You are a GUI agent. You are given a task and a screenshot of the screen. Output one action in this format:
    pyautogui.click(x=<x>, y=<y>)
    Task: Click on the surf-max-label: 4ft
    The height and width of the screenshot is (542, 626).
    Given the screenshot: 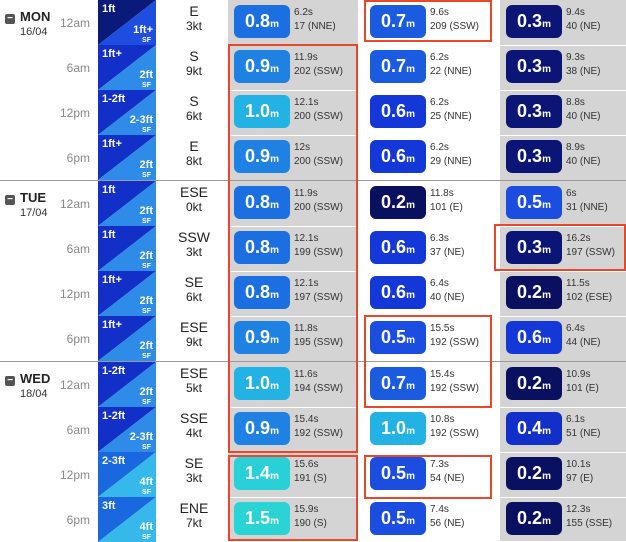 What is the action you would take?
    pyautogui.click(x=146, y=527)
    